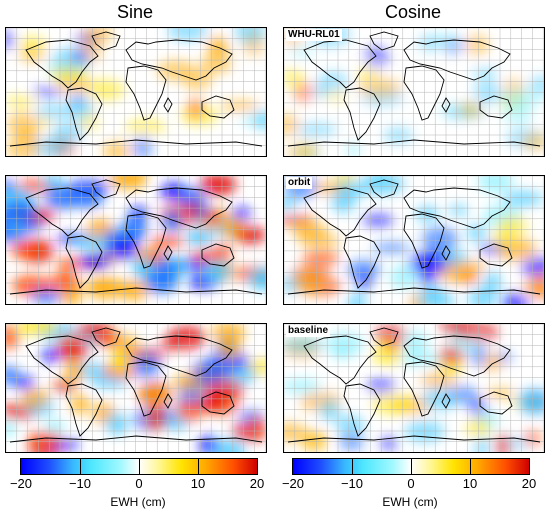 The image size is (550, 513). What do you see at coordinates (308, 331) in the screenshot?
I see `panel-label: baseline` at bounding box center [308, 331].